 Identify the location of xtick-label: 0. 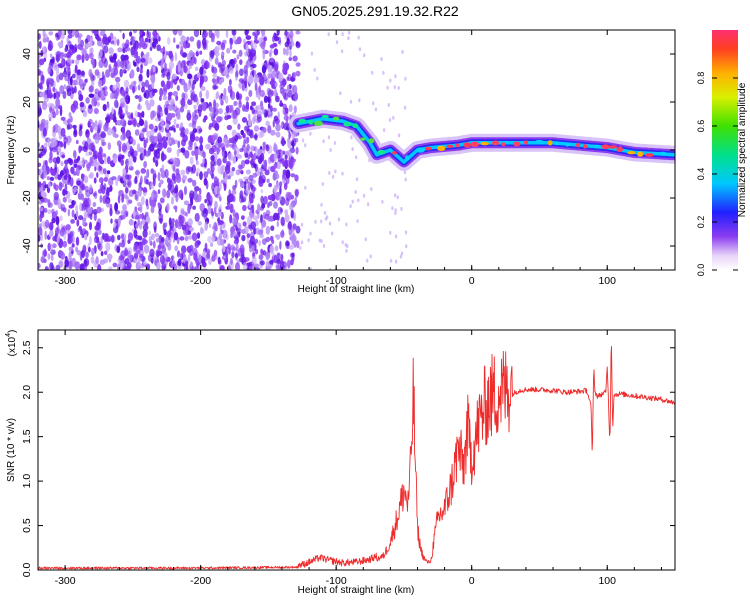
(472, 581).